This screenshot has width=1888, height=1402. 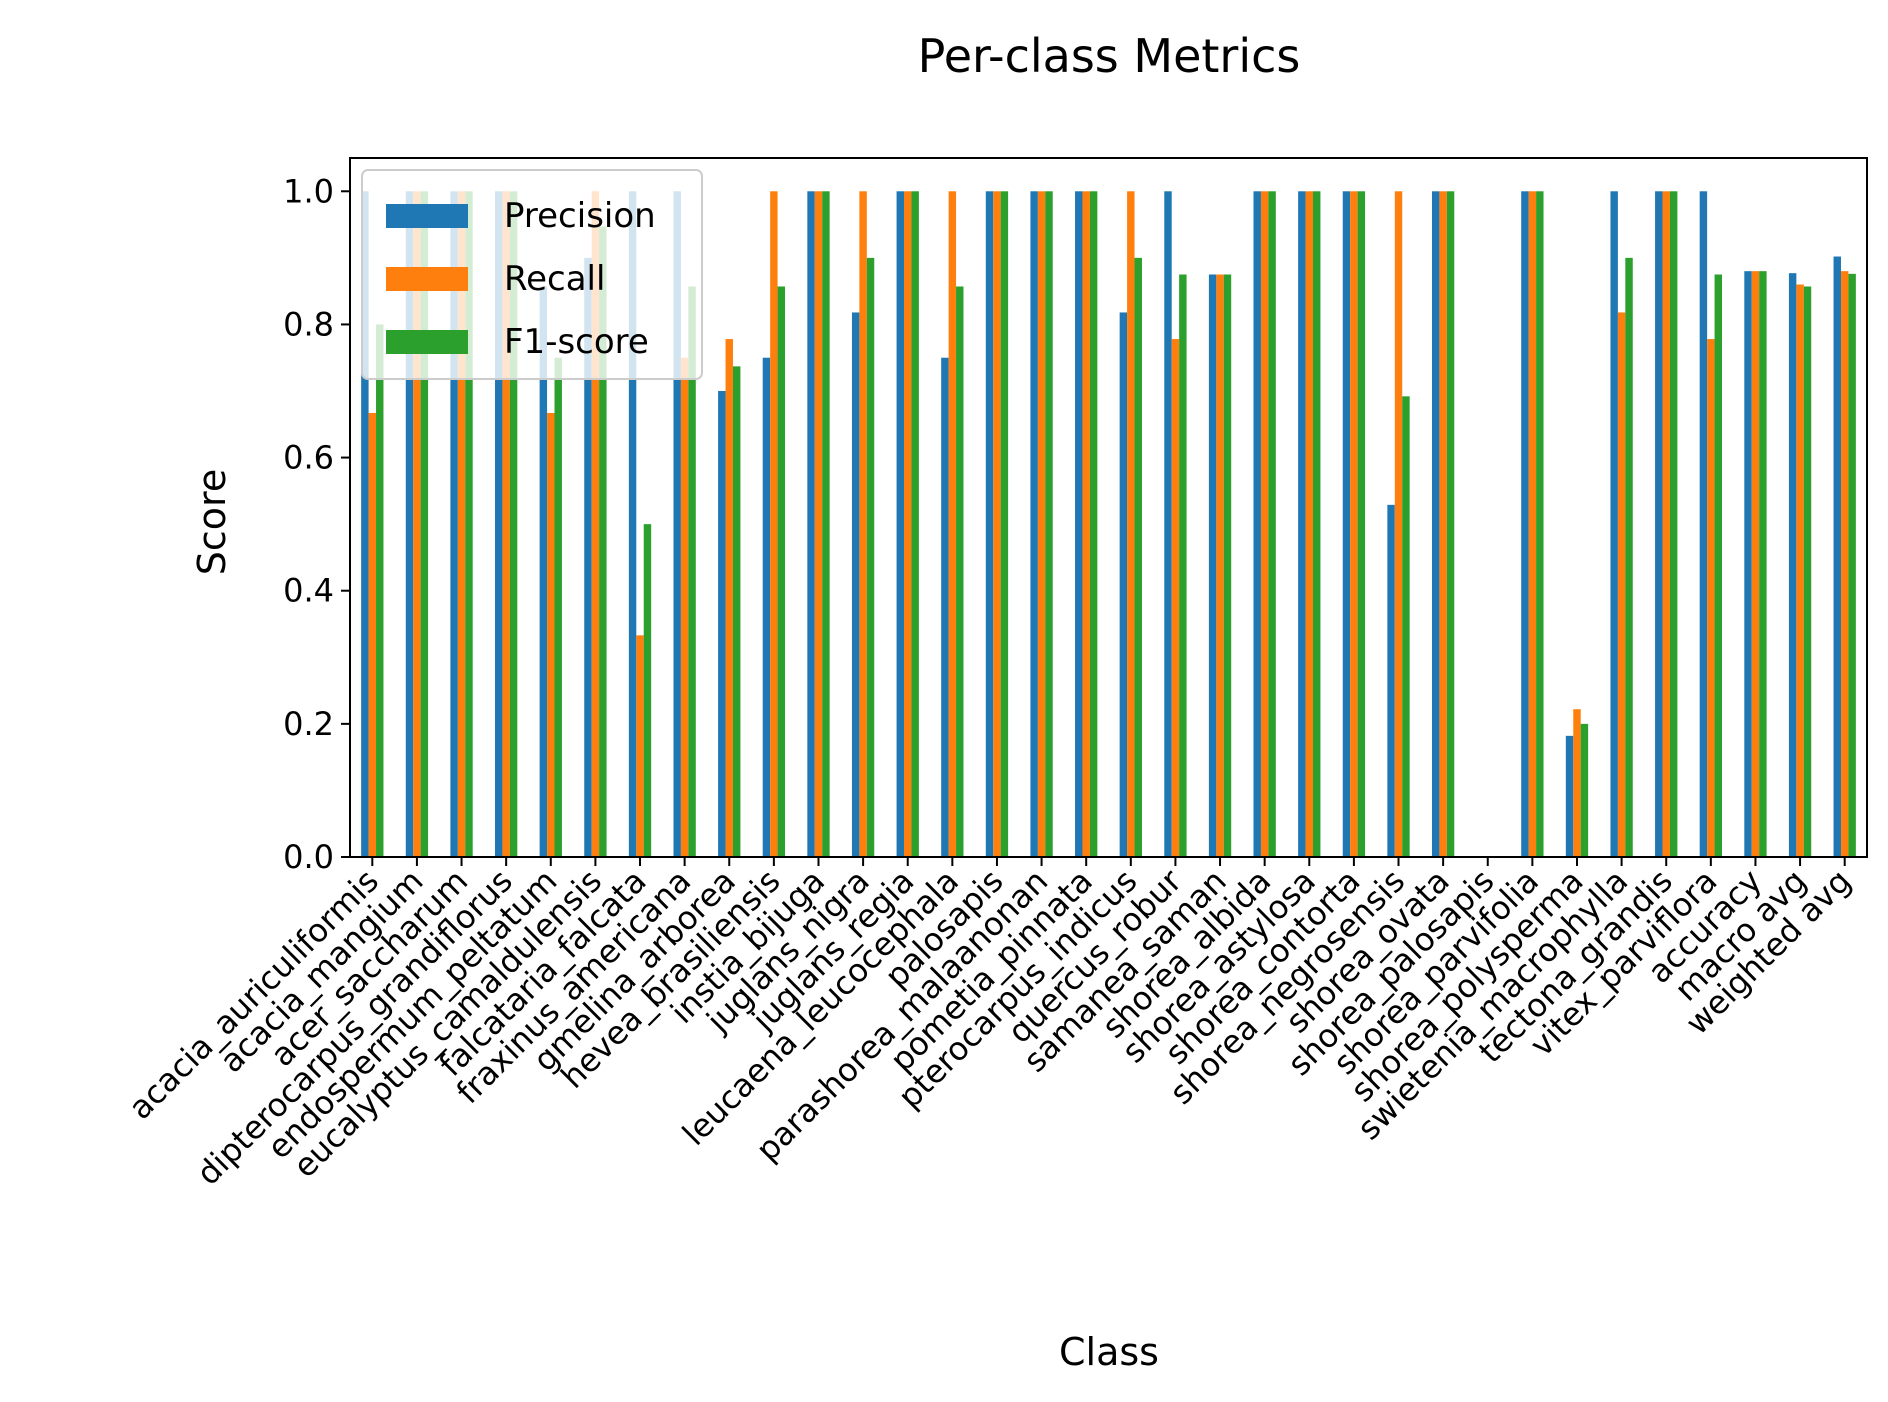 What do you see at coordinates (580, 216) in the screenshot?
I see `legend-label: Precision` at bounding box center [580, 216].